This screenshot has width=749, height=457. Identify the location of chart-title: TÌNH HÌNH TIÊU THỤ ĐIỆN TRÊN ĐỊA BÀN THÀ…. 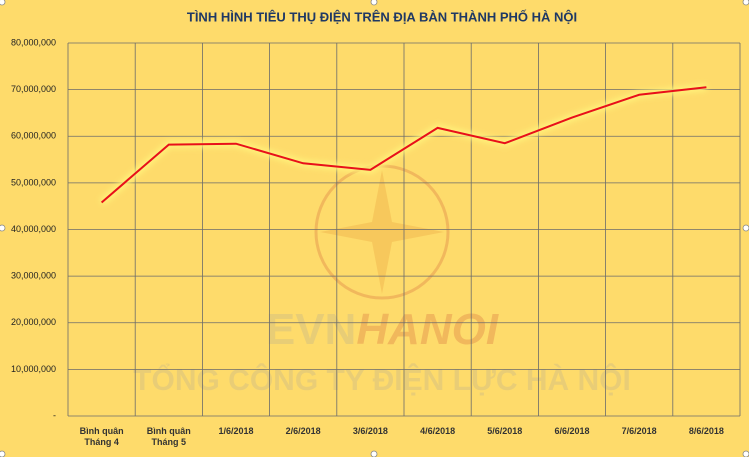
(382, 16).